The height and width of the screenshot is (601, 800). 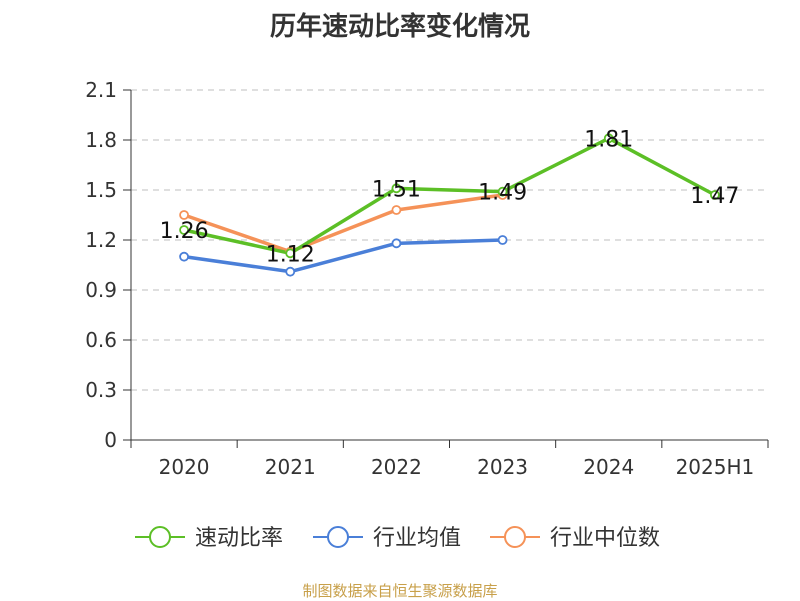 What do you see at coordinates (715, 467) in the screenshot?
I see `x-tick-label: 2025H1` at bounding box center [715, 467].